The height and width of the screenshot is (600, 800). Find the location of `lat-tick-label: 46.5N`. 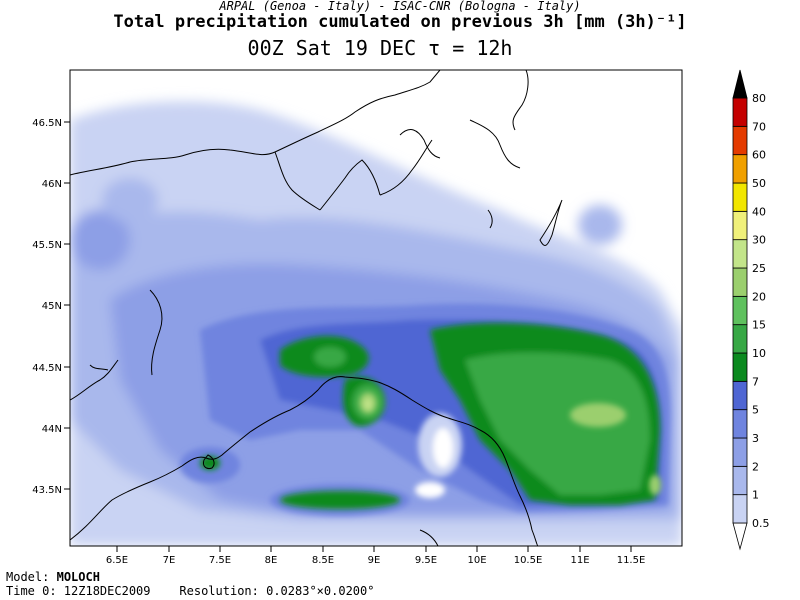

lat-tick-label: 46.5N is located at coordinates (47, 123).